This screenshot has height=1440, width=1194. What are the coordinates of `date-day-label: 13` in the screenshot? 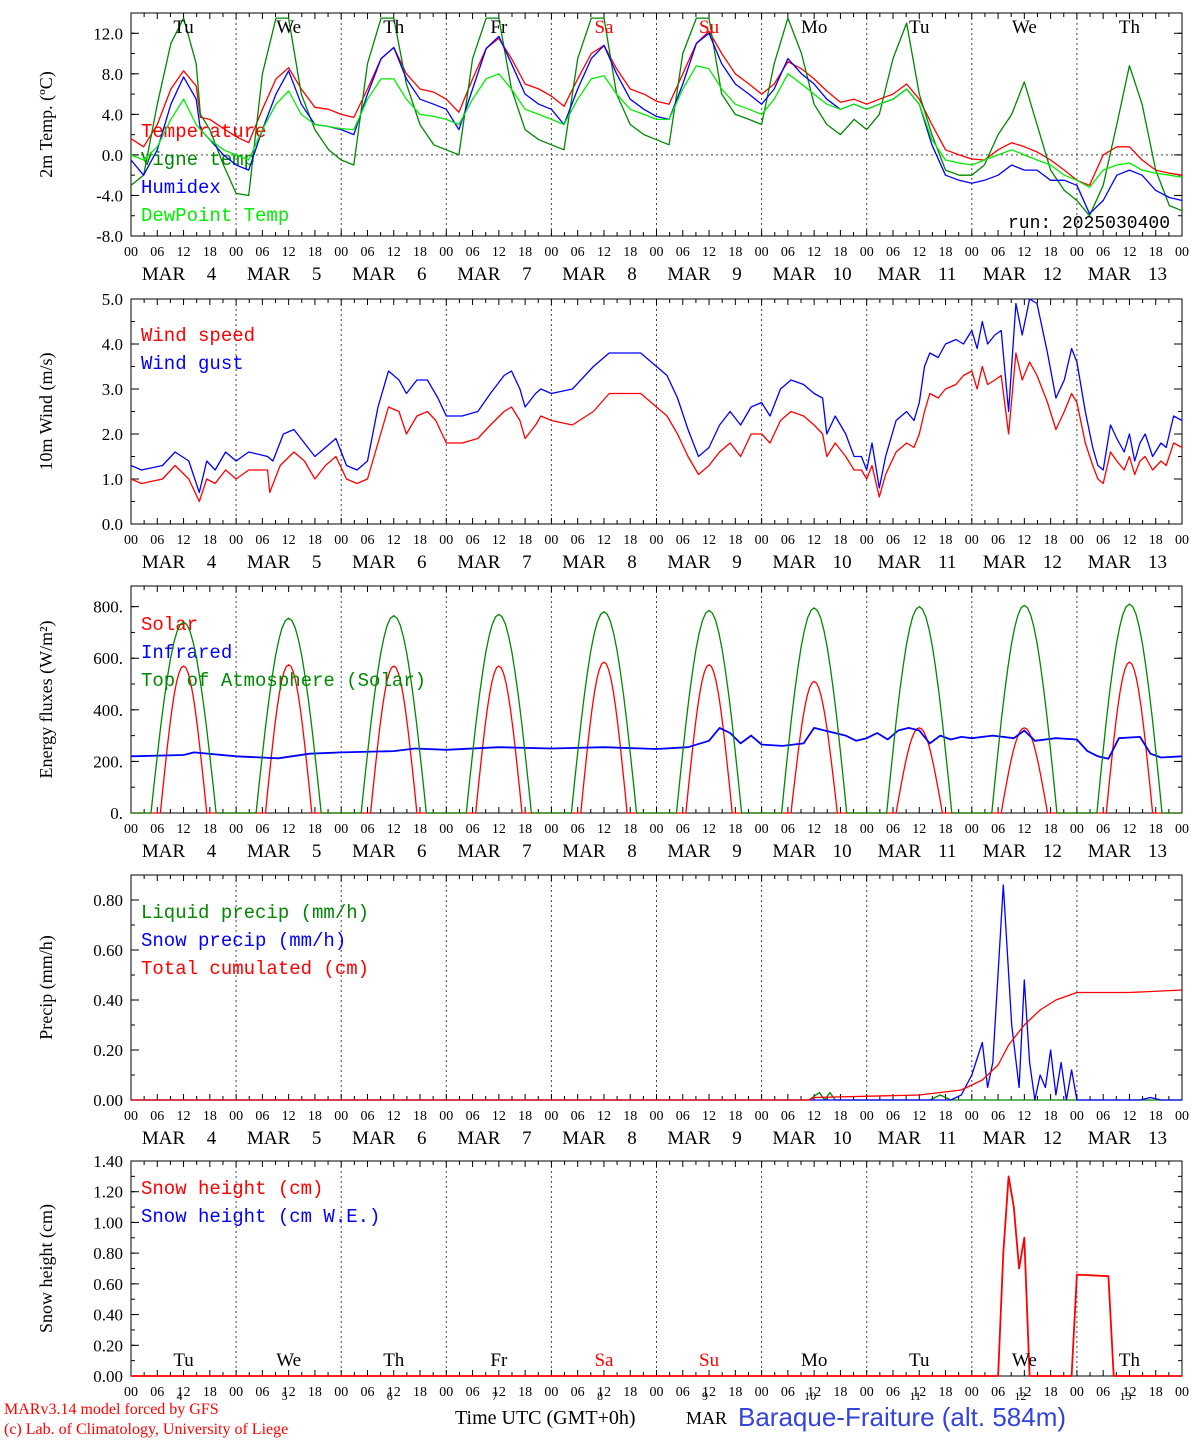 It's located at (1157, 274).